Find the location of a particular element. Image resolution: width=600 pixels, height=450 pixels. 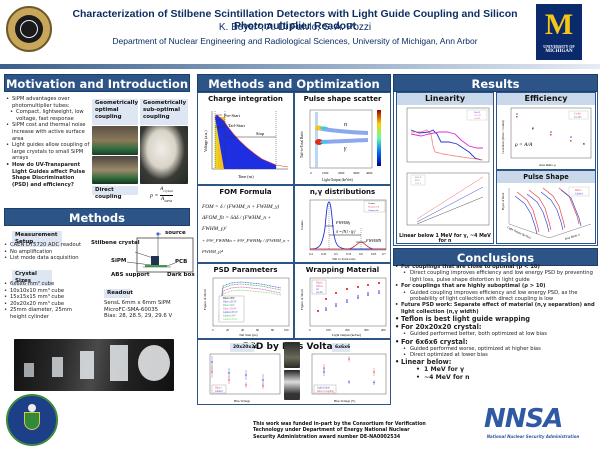

svg-text: 0.45 is located at coordinates (324, 254).